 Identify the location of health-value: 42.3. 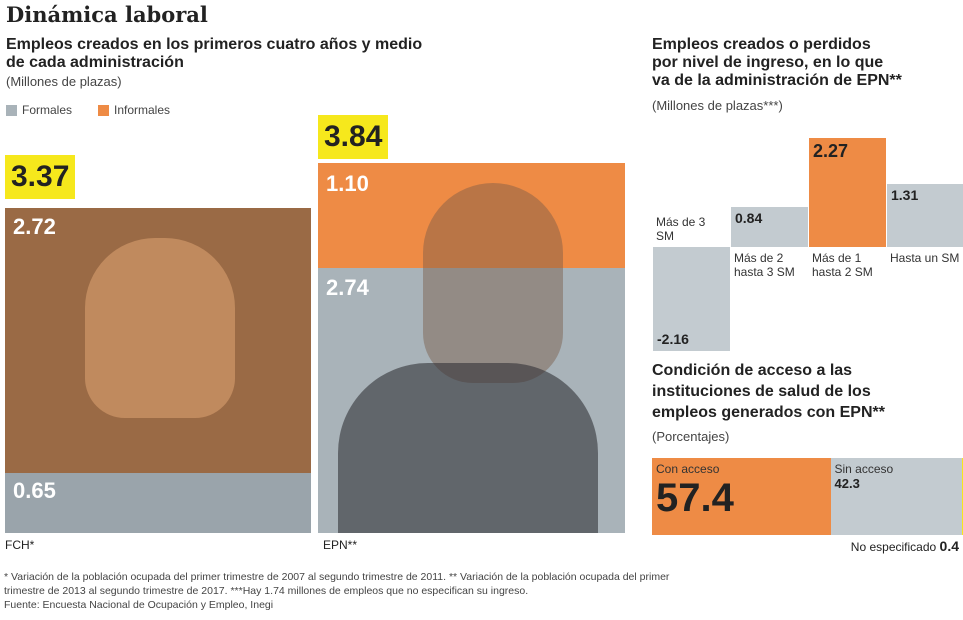
(847, 483).